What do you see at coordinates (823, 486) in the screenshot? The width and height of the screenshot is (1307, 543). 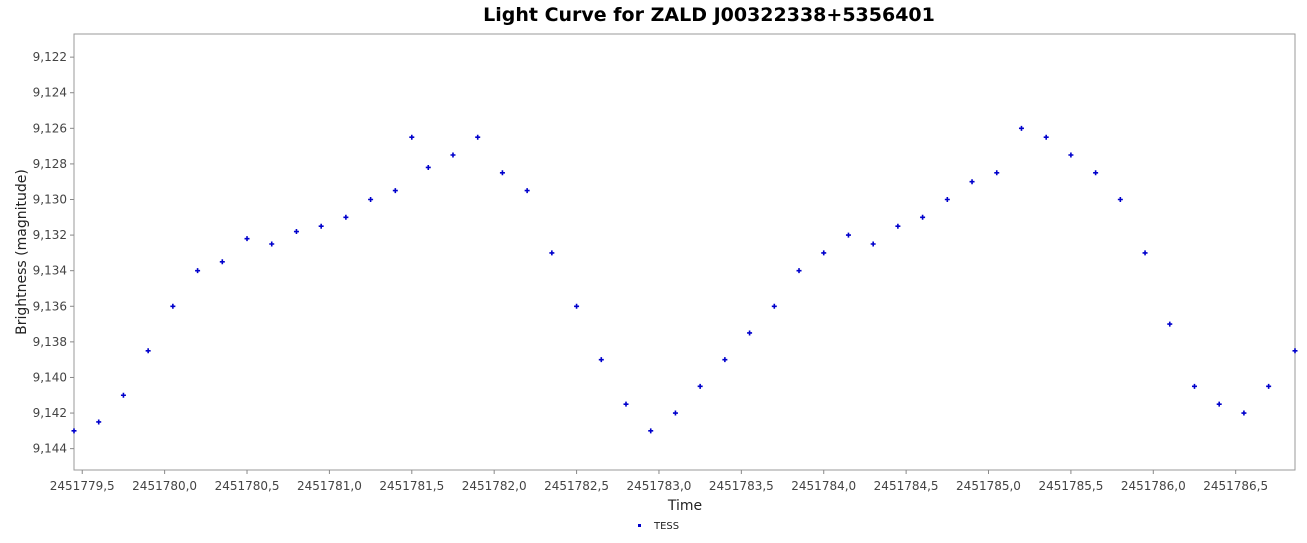 I see `x-tick-label: 2451784,0` at bounding box center [823, 486].